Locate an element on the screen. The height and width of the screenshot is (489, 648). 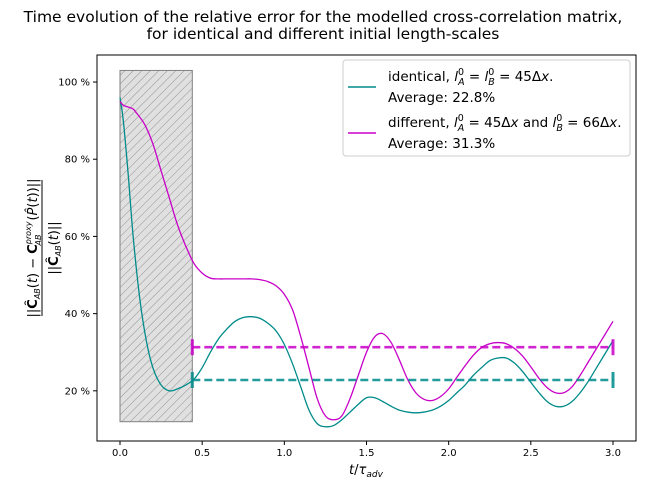
y-tick-label: 20 % is located at coordinates (77, 391).